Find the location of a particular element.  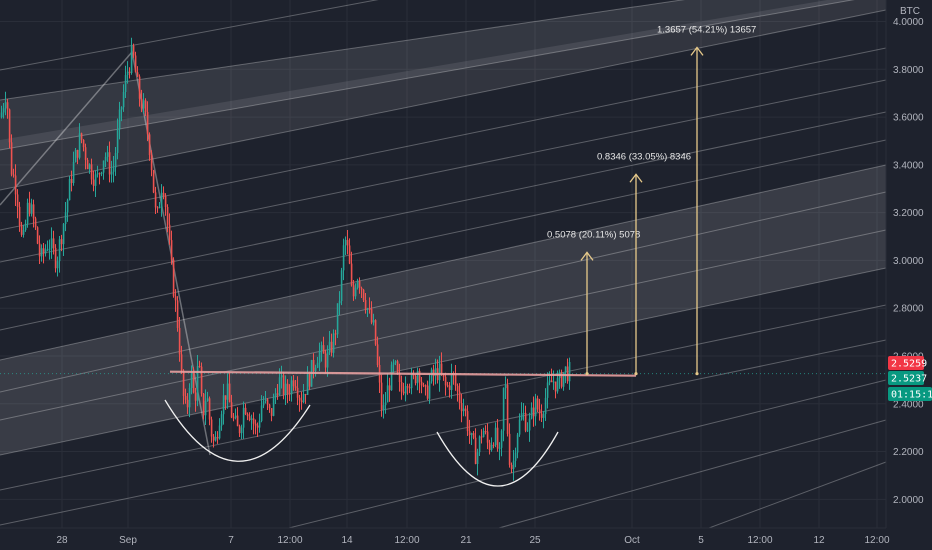

time-axis-panel is located at coordinates (466, 539).